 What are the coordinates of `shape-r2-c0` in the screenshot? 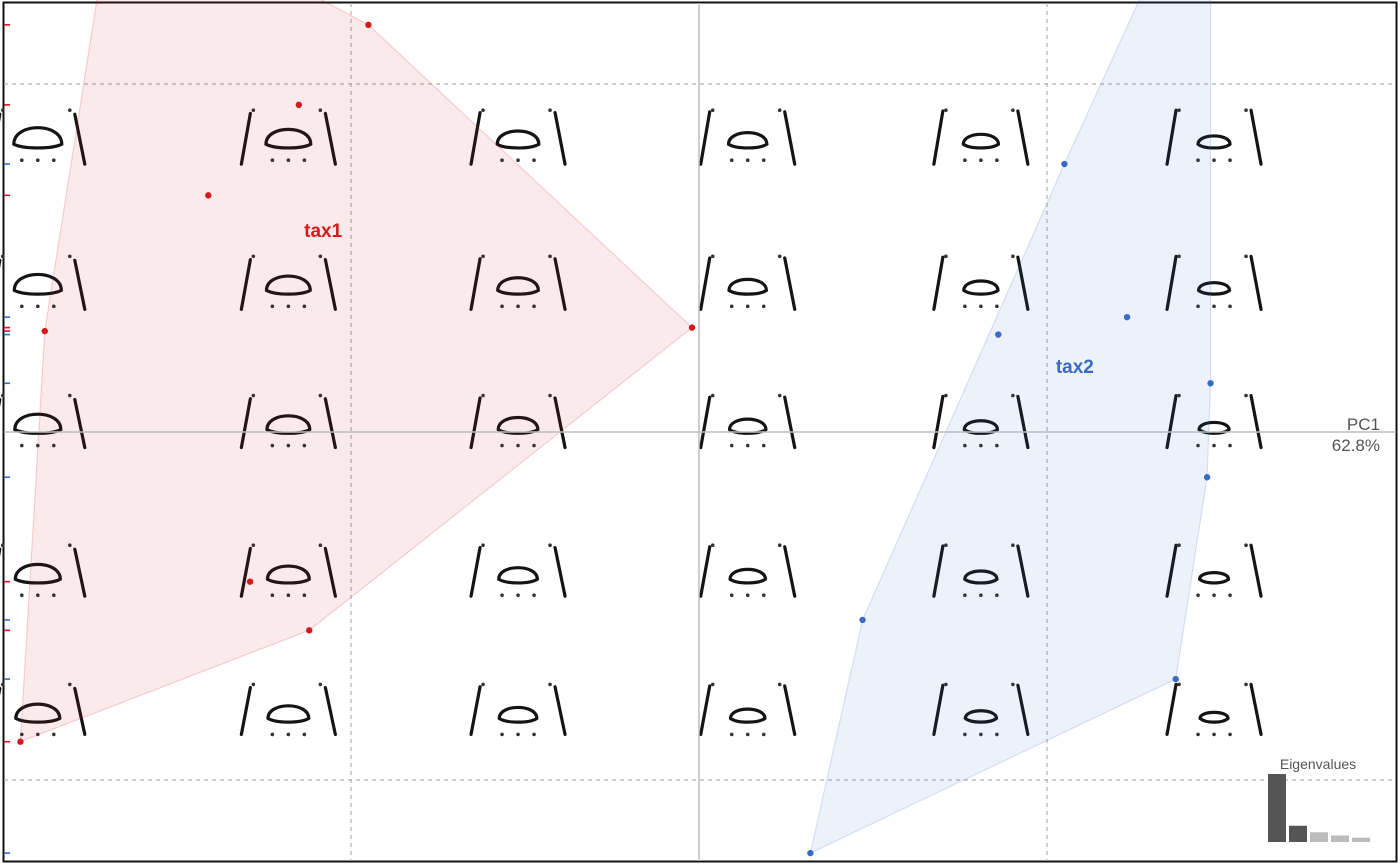 It's located at (43, 421).